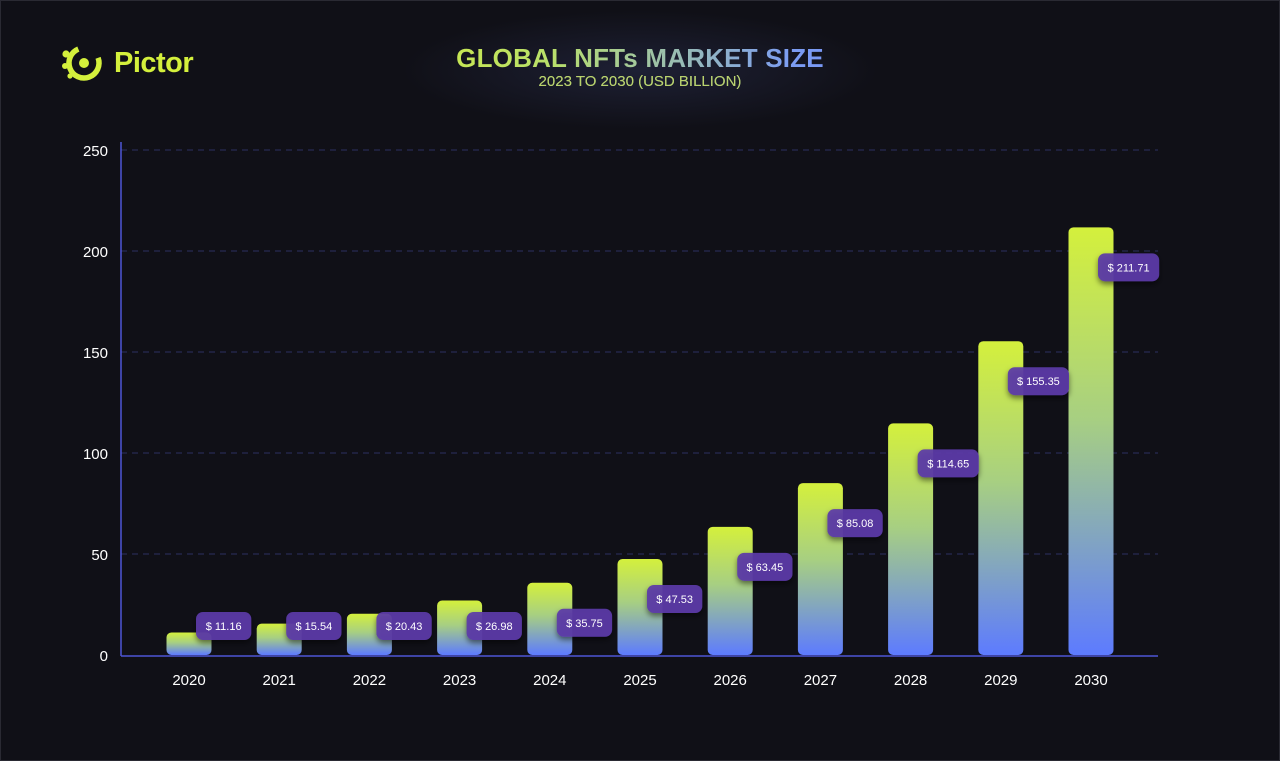  I want to click on bar-2029, so click(1001, 498).